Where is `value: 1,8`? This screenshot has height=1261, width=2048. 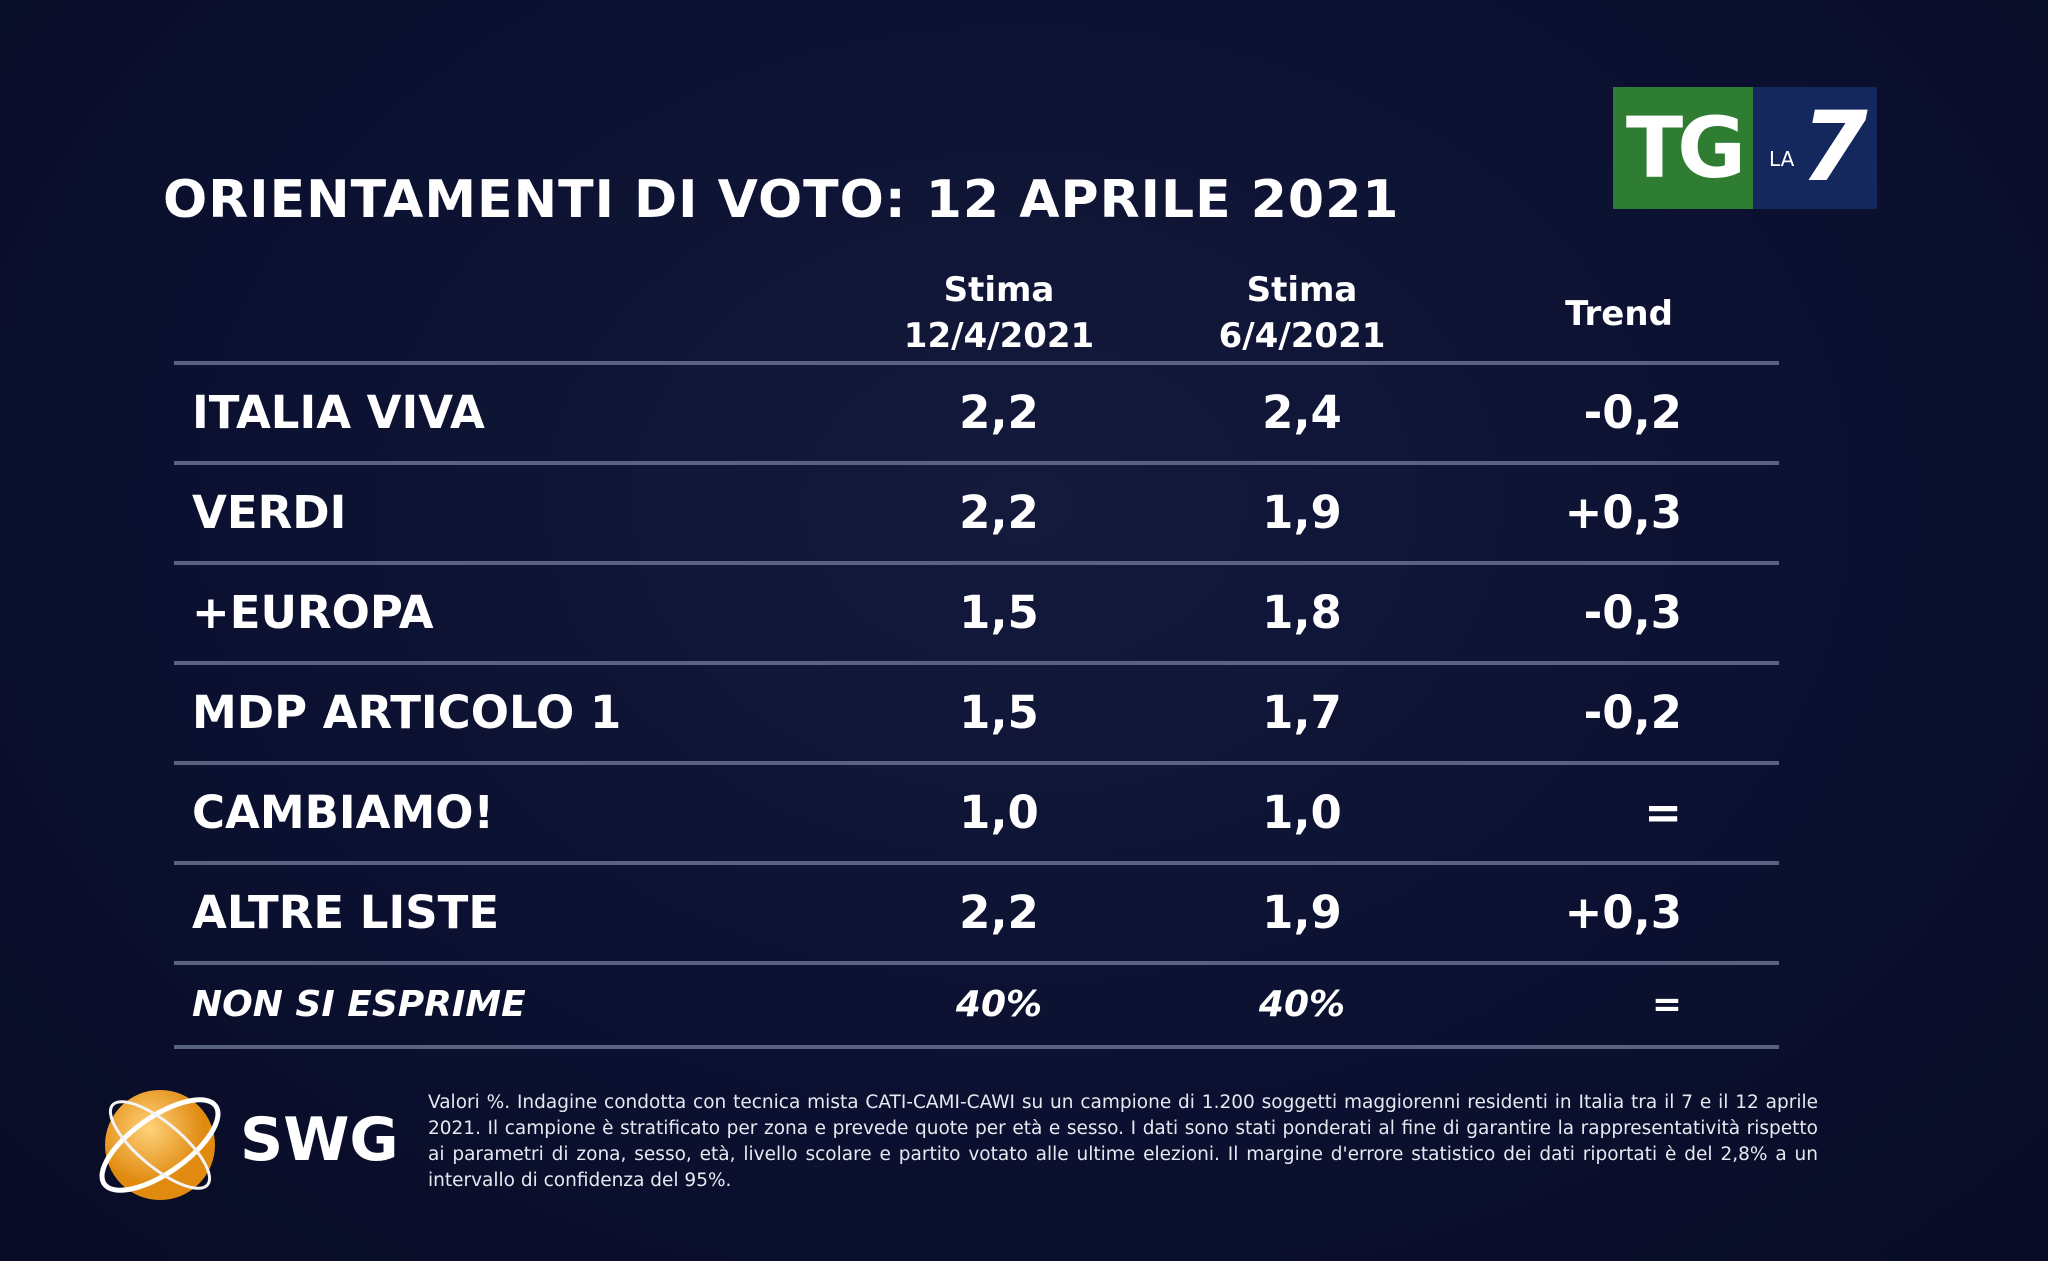 value: 1,8 is located at coordinates (1302, 612).